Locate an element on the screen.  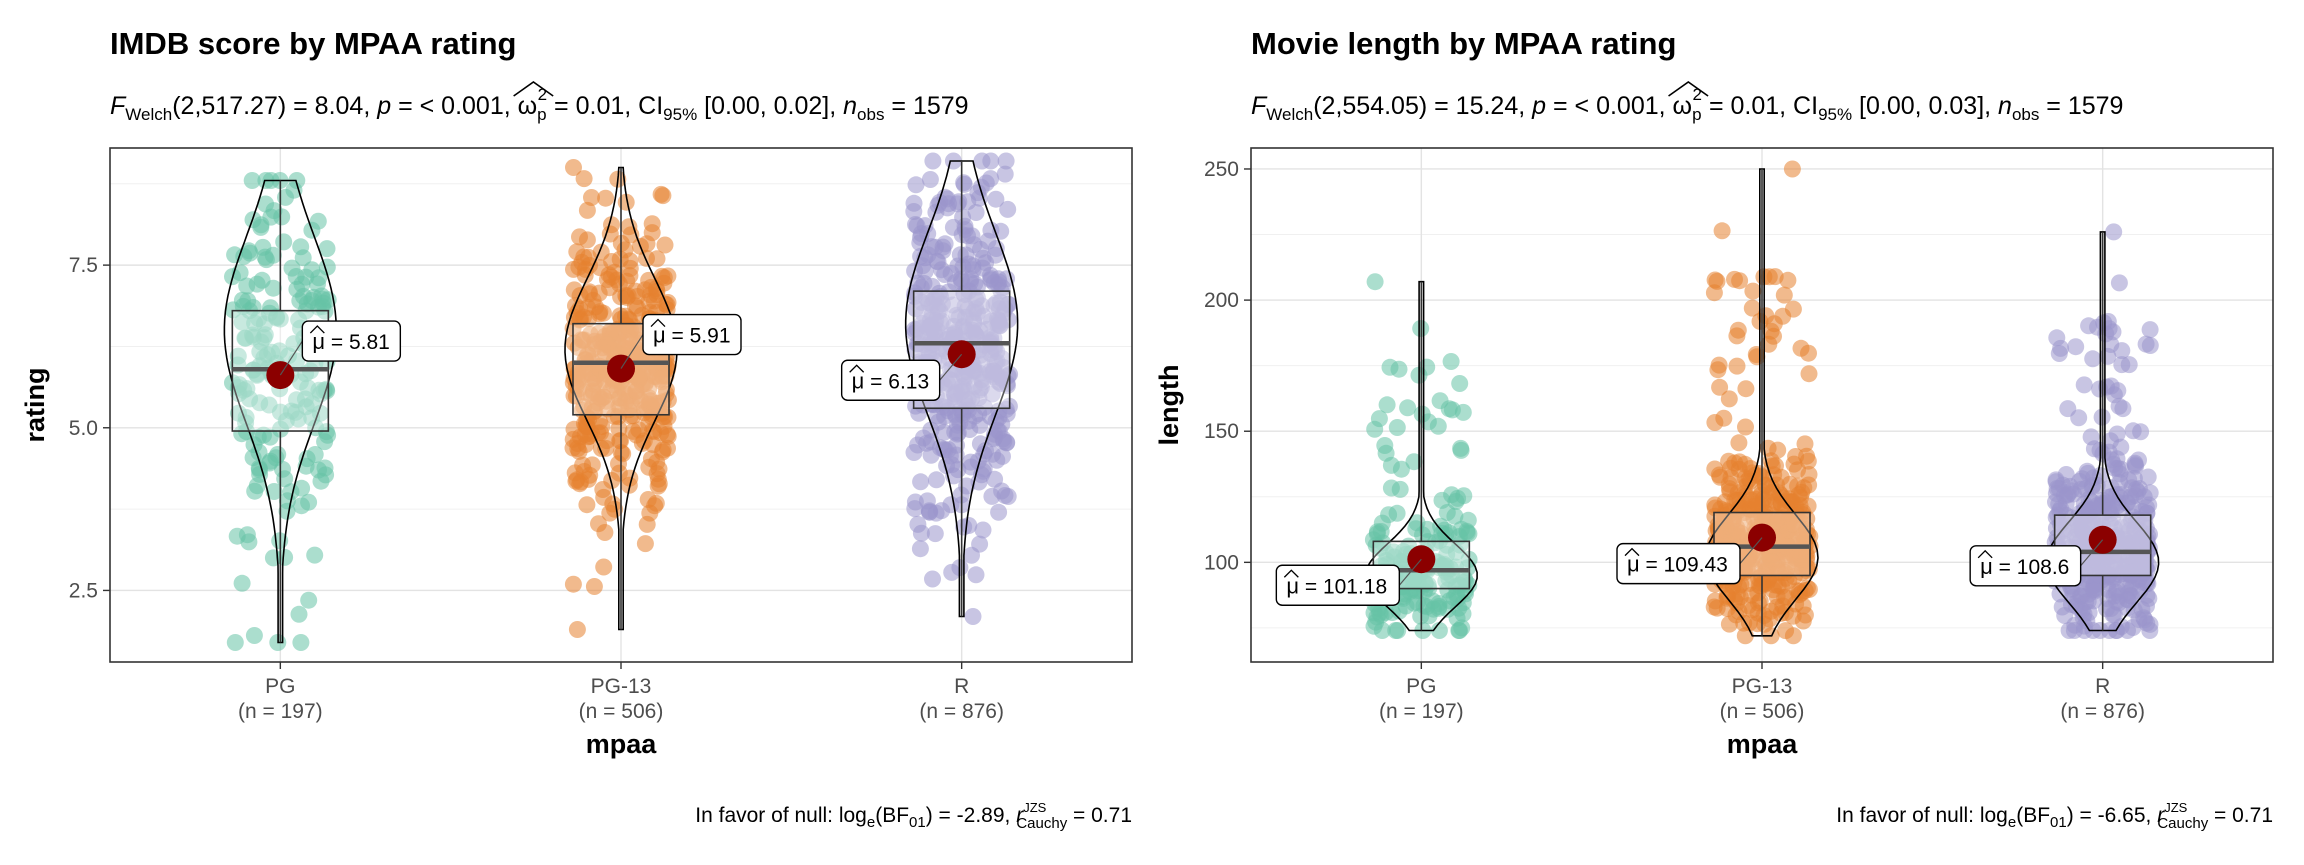
mean-label-box is located at coordinates (1338, 585).